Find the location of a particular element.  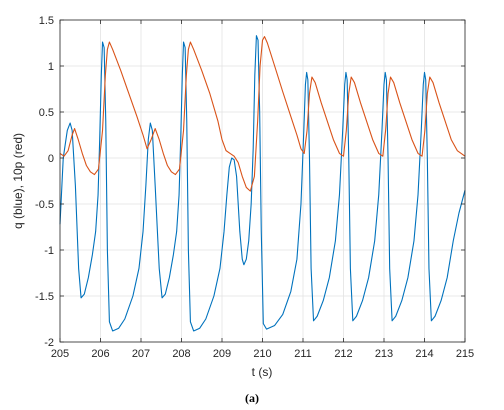

y-tick-label: -1.5 is located at coordinates (44, 297).